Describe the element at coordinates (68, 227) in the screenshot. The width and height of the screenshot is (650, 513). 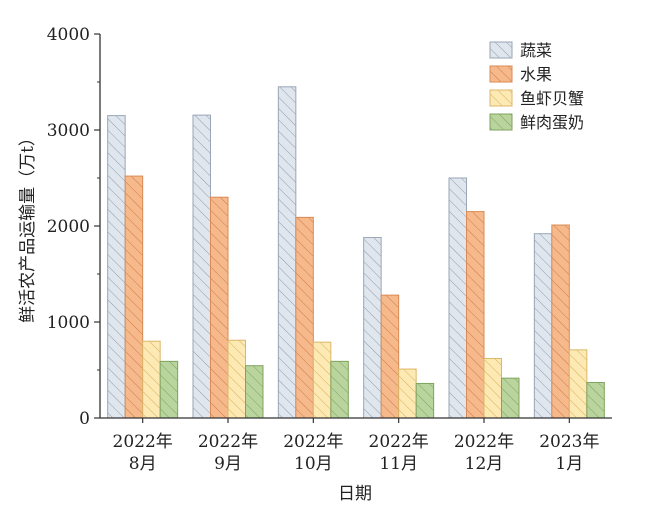
I see `y-tick-label: 2000` at that location.